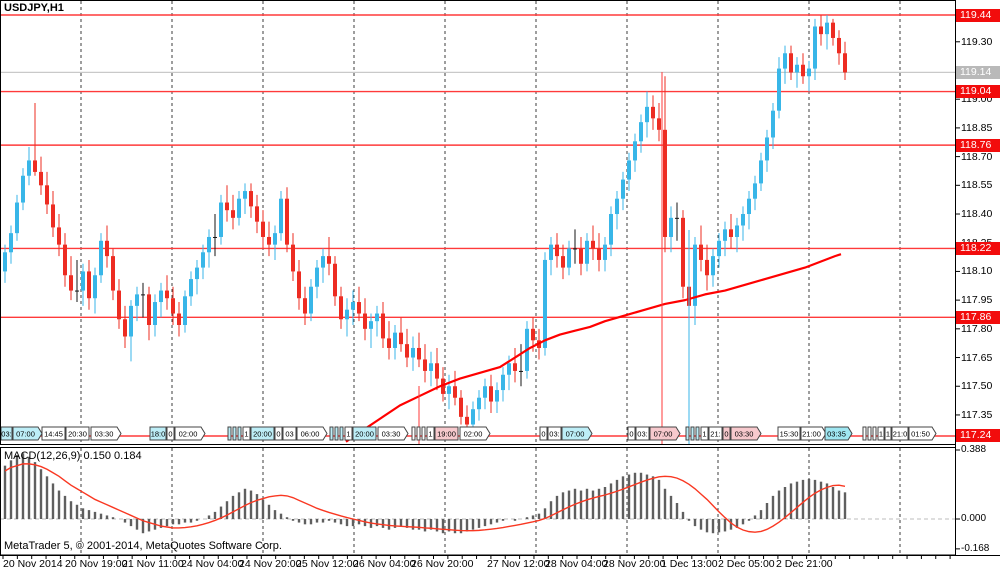 Image resolution: width=1000 pixels, height=571 pixels. What do you see at coordinates (977, 414) in the screenshot?
I see `price-tick-label: 117.35` at bounding box center [977, 414].